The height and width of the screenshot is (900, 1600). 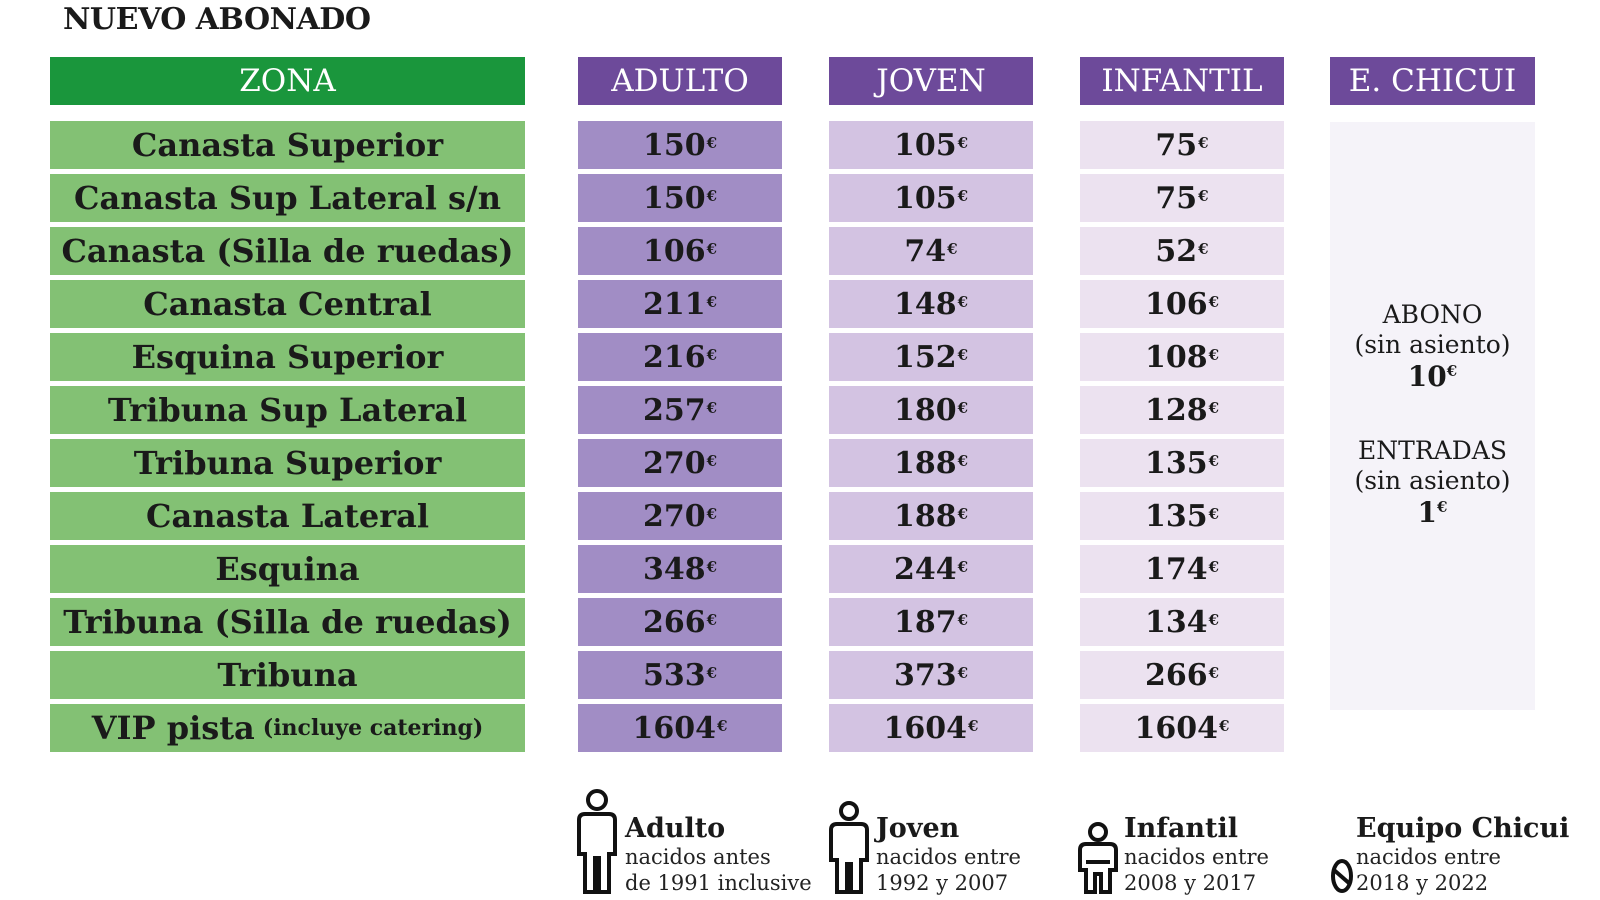 What do you see at coordinates (1176, 622) in the screenshot?
I see `infantil-price: 134` at bounding box center [1176, 622].